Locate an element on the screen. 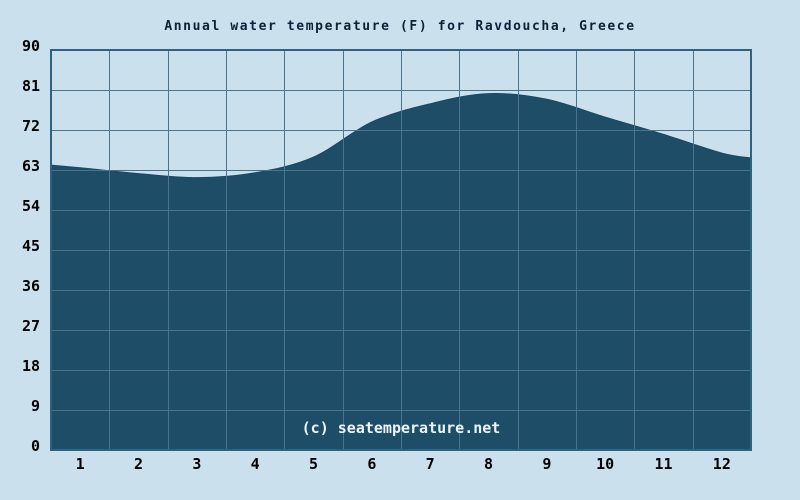 The height and width of the screenshot is (500, 800). y-tick-label: 54 is located at coordinates (30, 206).